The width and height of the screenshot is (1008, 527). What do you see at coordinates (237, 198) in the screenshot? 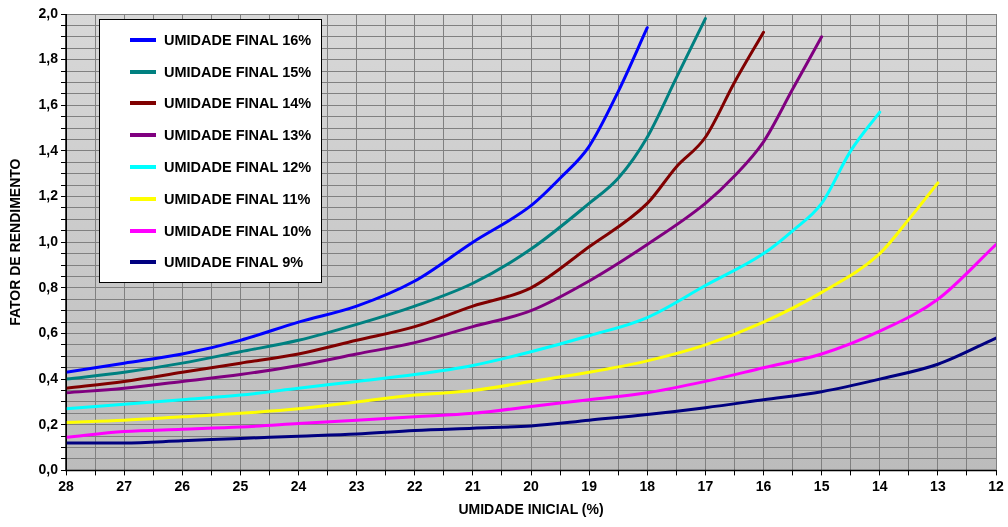
I see `legend-label: UMIDADE FINAL 11%` at bounding box center [237, 198].